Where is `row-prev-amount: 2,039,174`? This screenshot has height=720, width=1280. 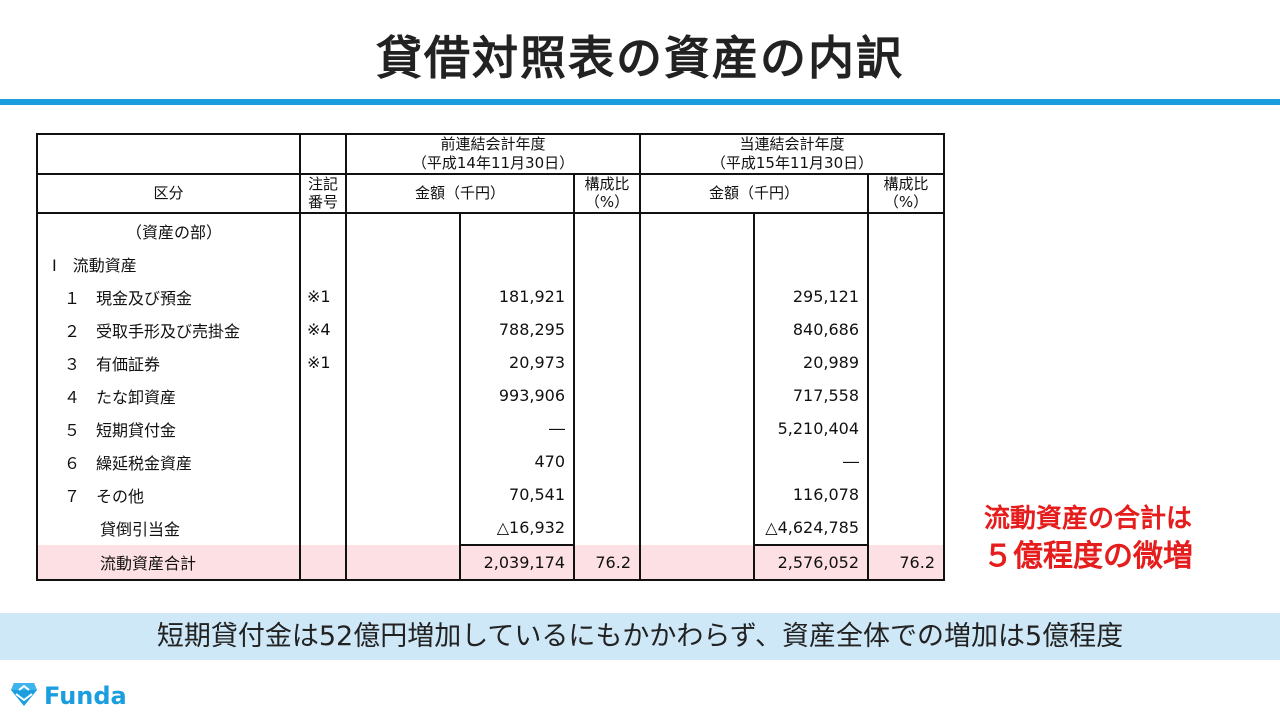 row-prev-amount: 2,039,174 is located at coordinates (517, 563).